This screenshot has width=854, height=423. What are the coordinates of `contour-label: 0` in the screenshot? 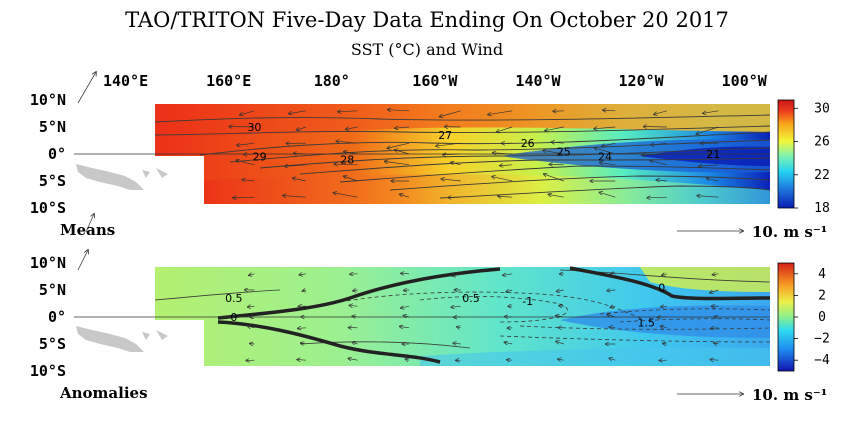 It's located at (233, 317).